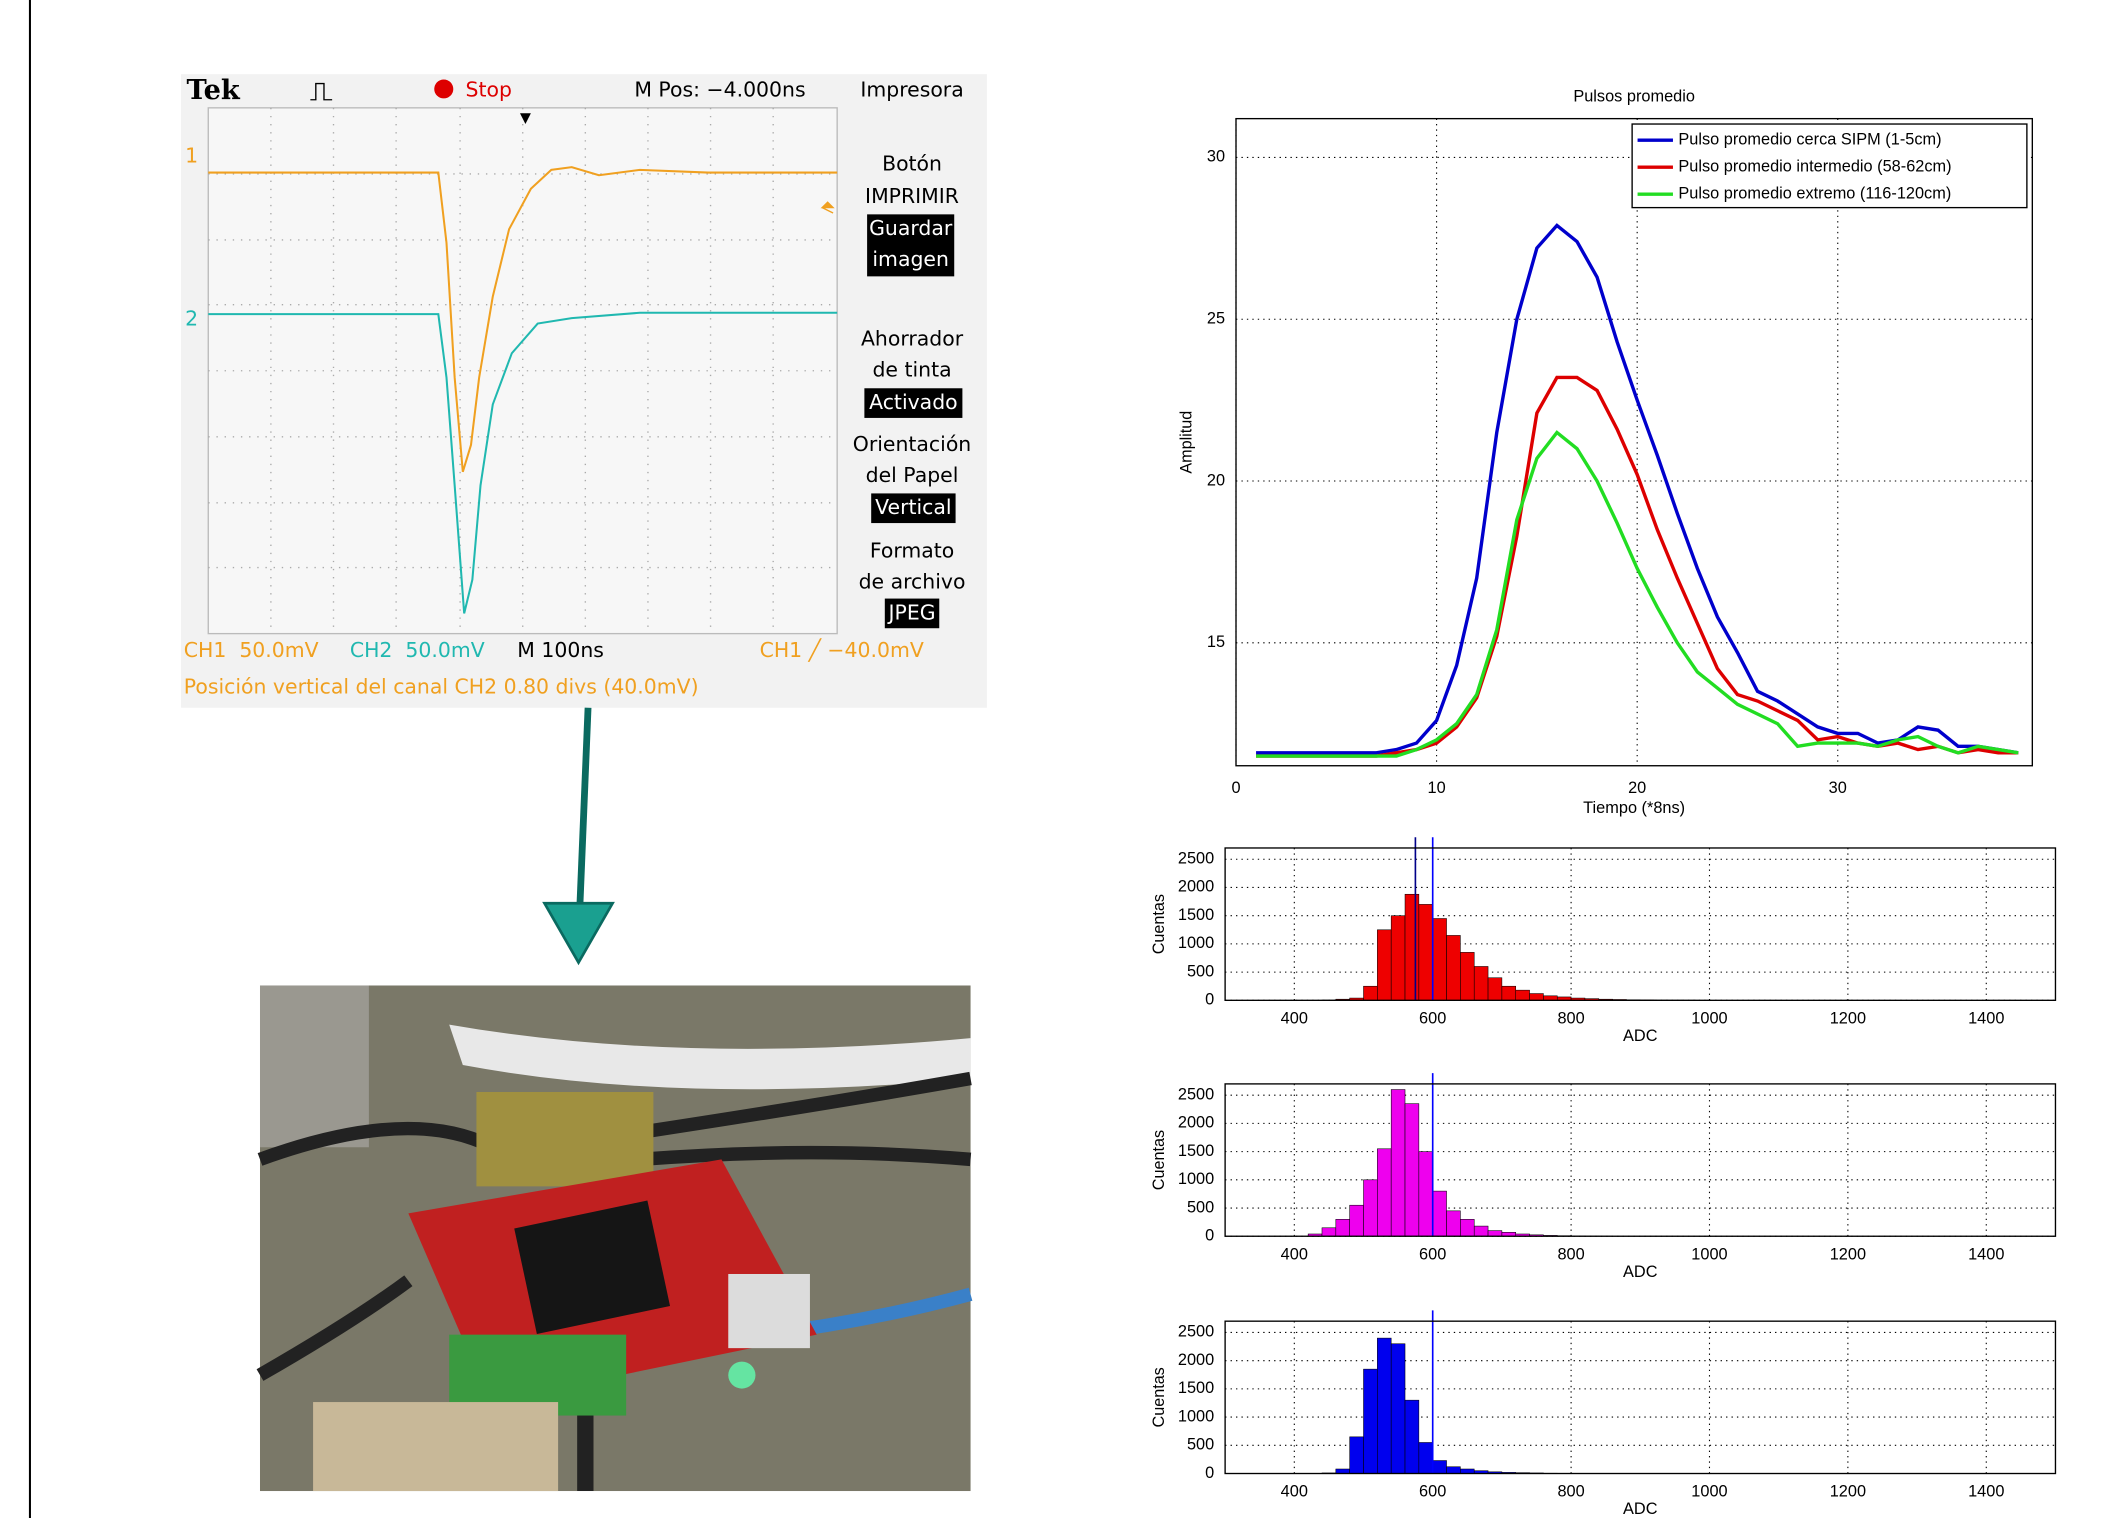  I want to click on menu-option: JPEG, so click(910, 612).